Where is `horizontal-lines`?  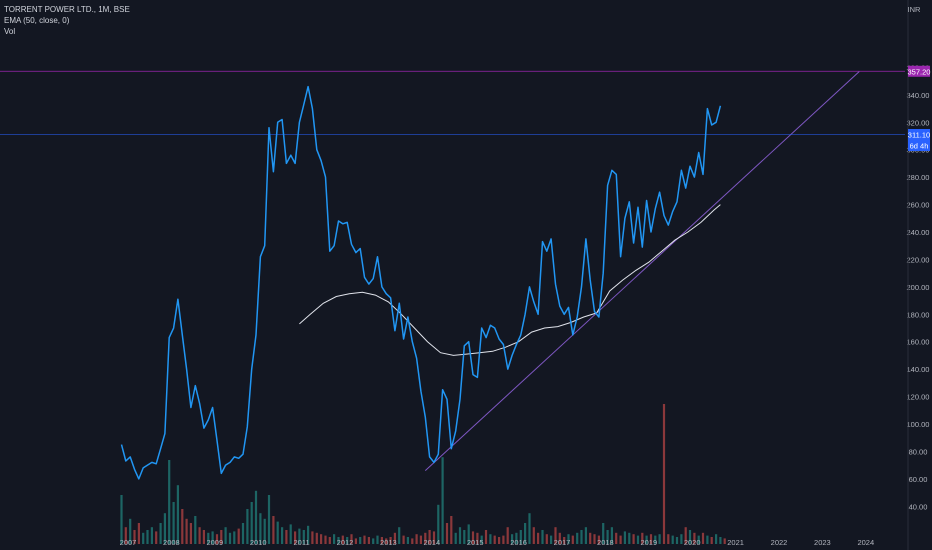 horizontal-lines is located at coordinates (452, 102).